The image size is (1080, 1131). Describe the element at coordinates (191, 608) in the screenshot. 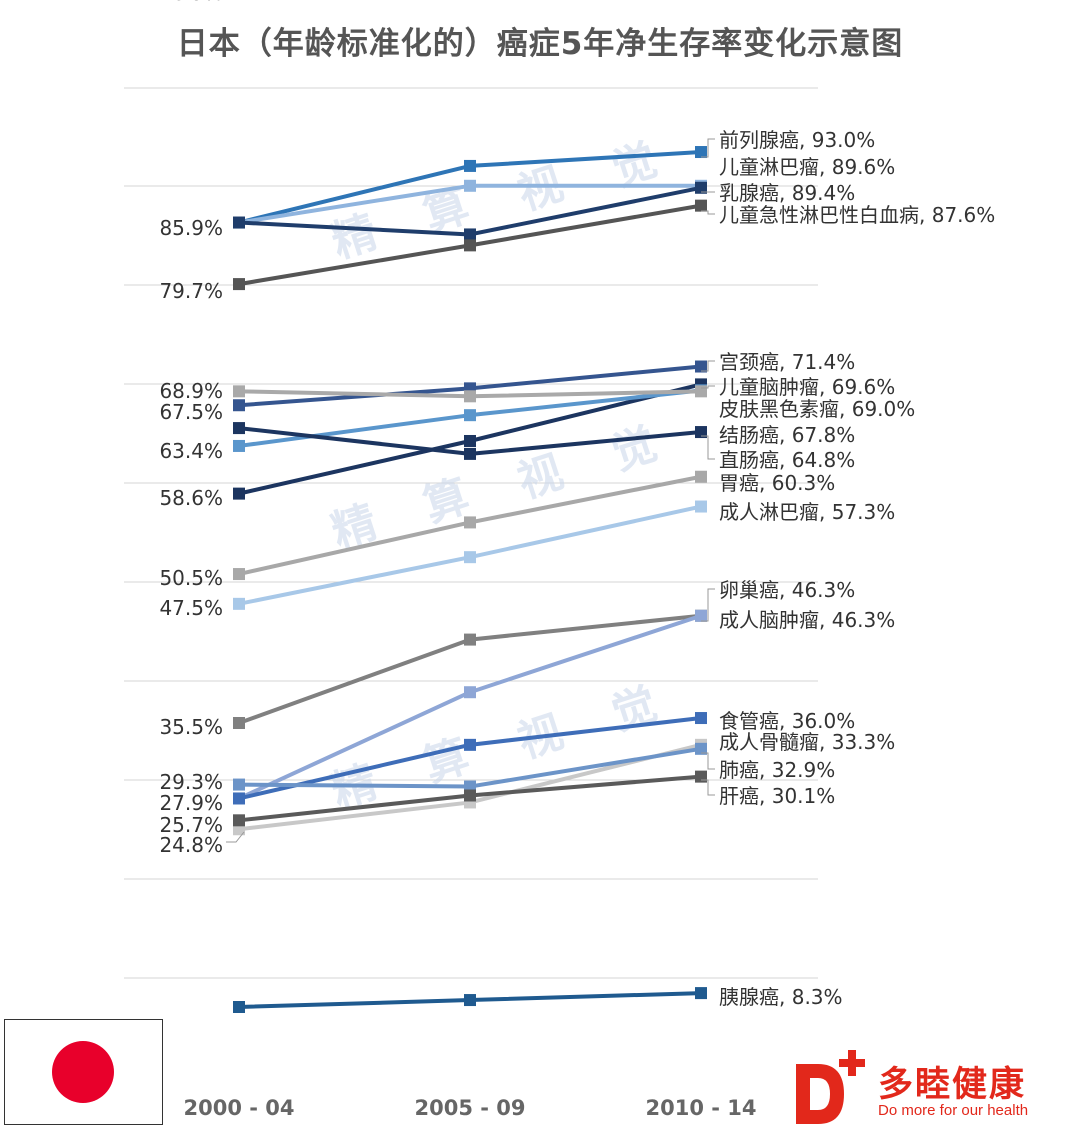

I see `start-value-label: 47.5%` at that location.